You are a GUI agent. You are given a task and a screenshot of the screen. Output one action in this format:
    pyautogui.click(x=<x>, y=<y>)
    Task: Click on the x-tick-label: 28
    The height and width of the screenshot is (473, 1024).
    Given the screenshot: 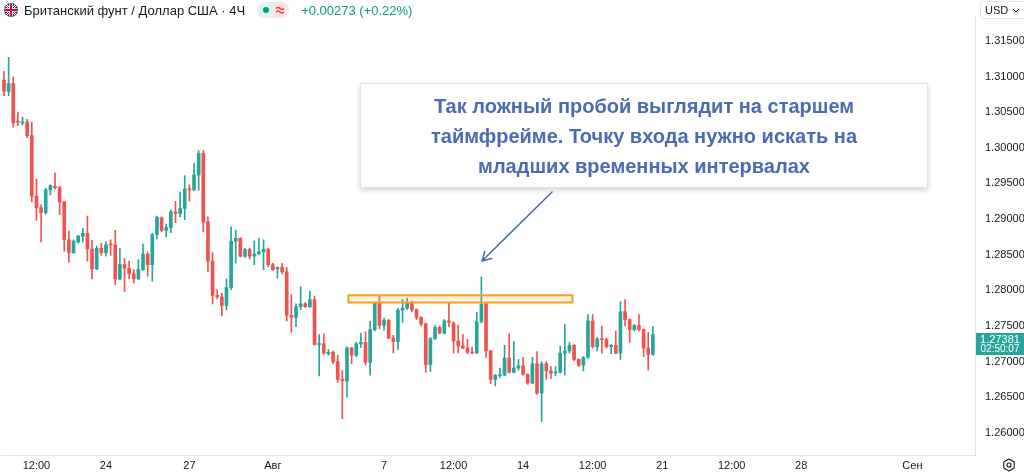 What is the action you would take?
    pyautogui.click(x=801, y=464)
    